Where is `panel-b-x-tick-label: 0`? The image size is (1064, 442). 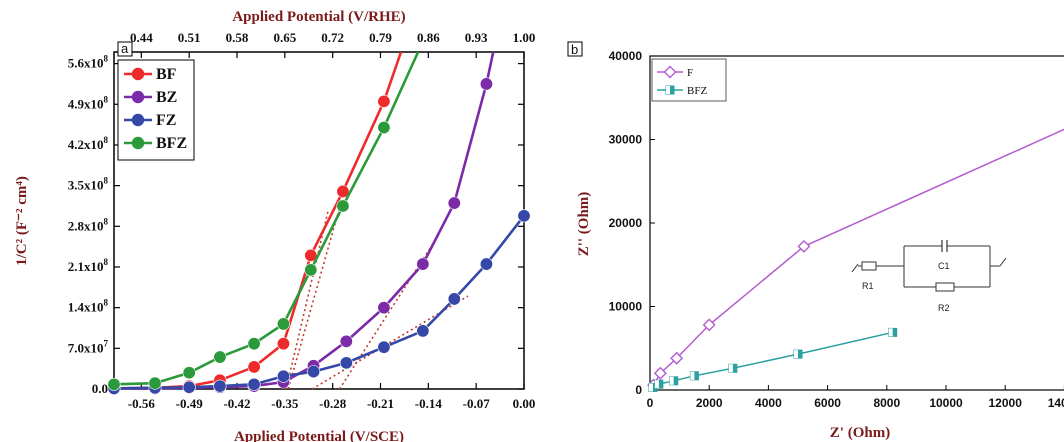 panel-b-x-tick-label: 0 is located at coordinates (650, 403).